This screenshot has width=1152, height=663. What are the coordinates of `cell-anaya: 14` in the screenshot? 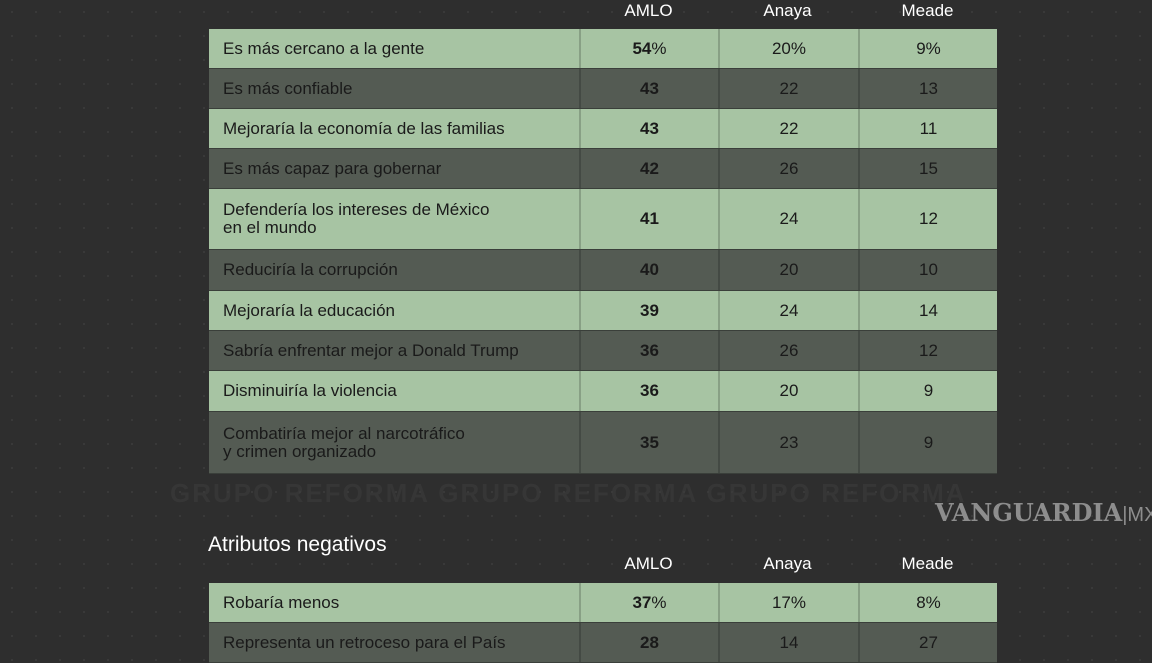 It's located at (788, 642).